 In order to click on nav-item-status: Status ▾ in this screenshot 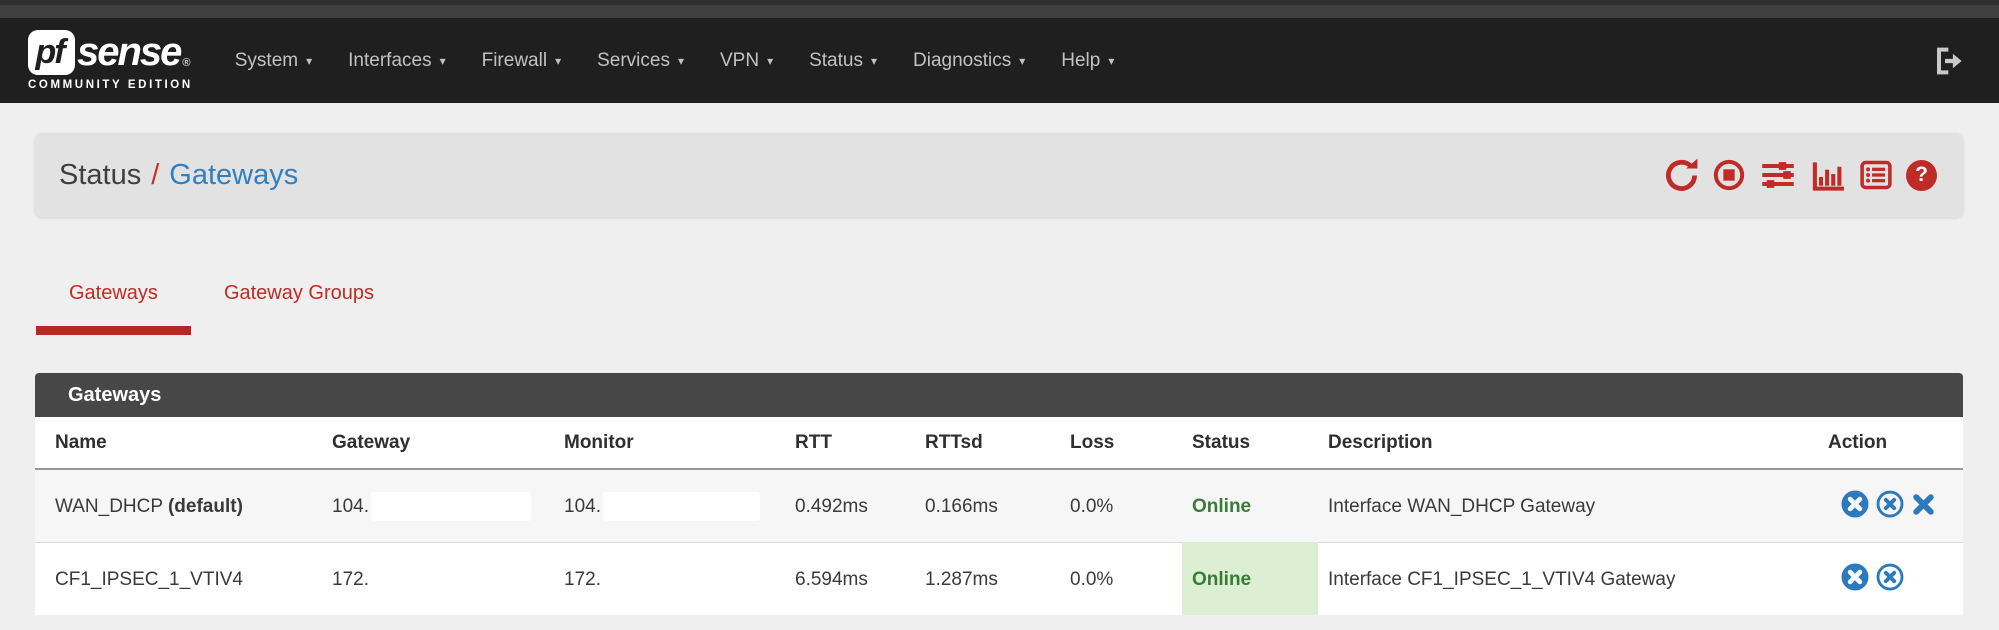, I will do `click(843, 61)`.